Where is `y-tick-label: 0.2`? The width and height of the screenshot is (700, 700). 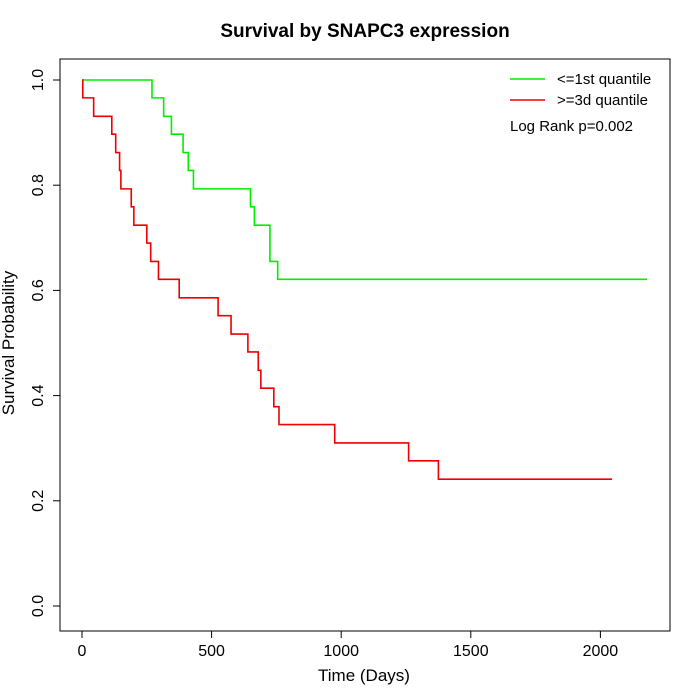
y-tick-label: 0.2 is located at coordinates (38, 501).